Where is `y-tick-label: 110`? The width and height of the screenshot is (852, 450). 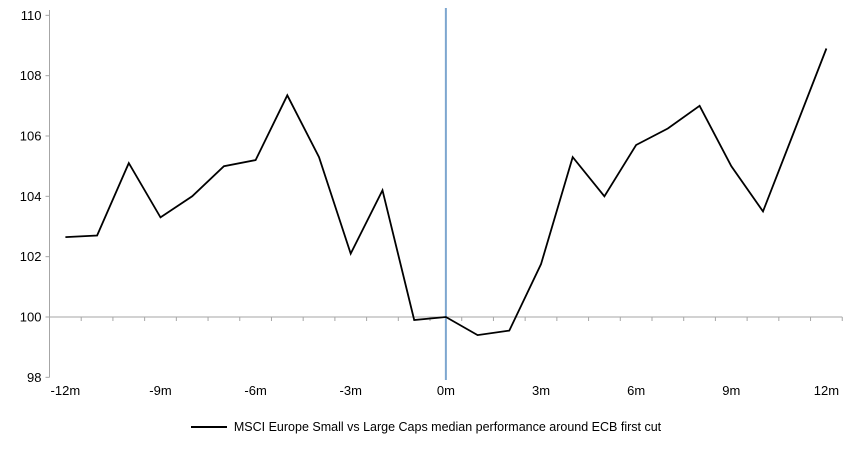
y-tick-label: 110 is located at coordinates (31, 15).